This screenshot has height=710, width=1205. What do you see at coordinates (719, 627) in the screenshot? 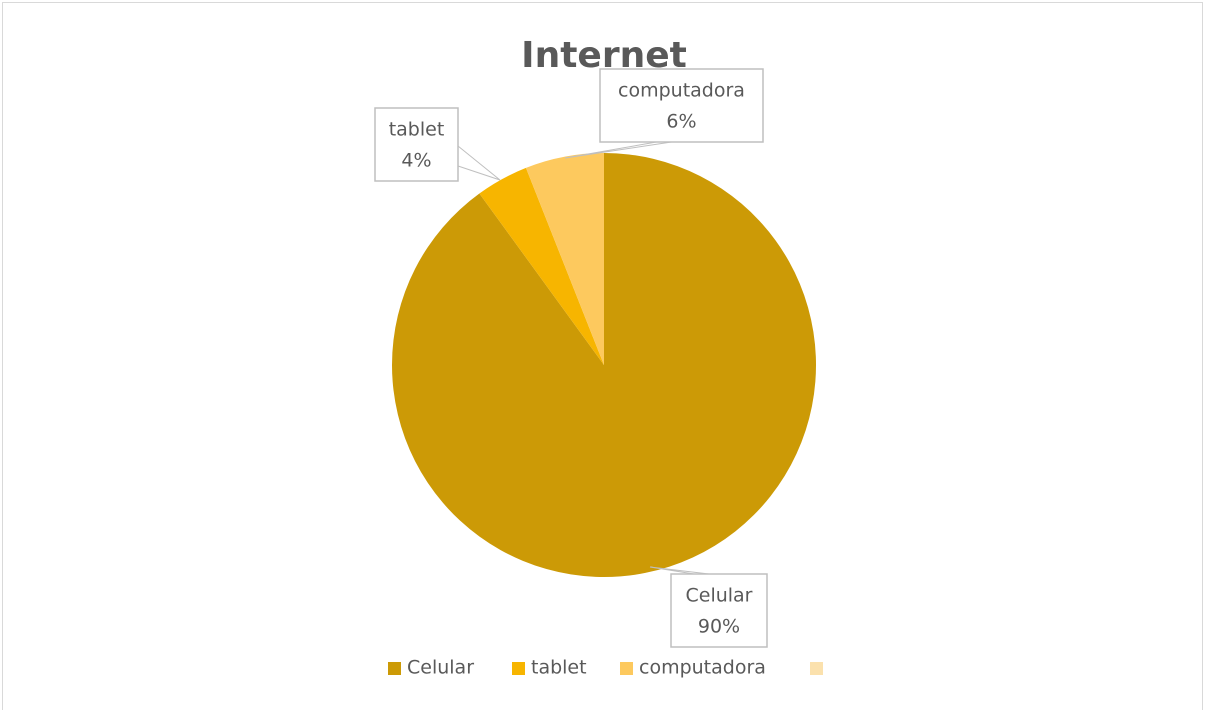
I see `data-label-value: 90%` at bounding box center [719, 627].